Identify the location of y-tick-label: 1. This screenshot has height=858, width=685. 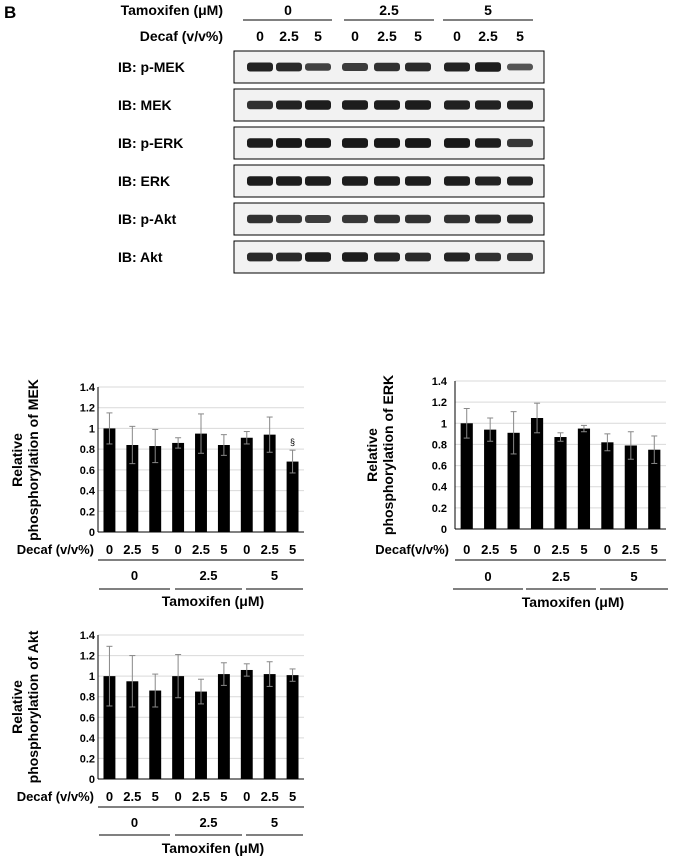
(92, 677).